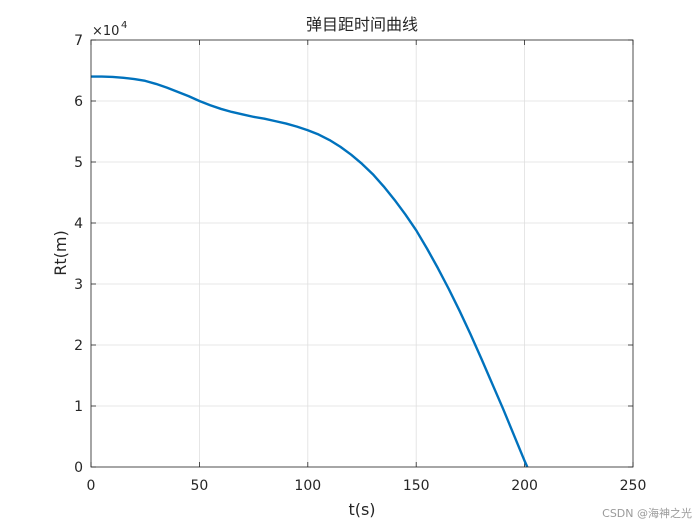 The height and width of the screenshot is (525, 700). What do you see at coordinates (78, 407) in the screenshot?
I see `y-tick-label: 1` at bounding box center [78, 407].